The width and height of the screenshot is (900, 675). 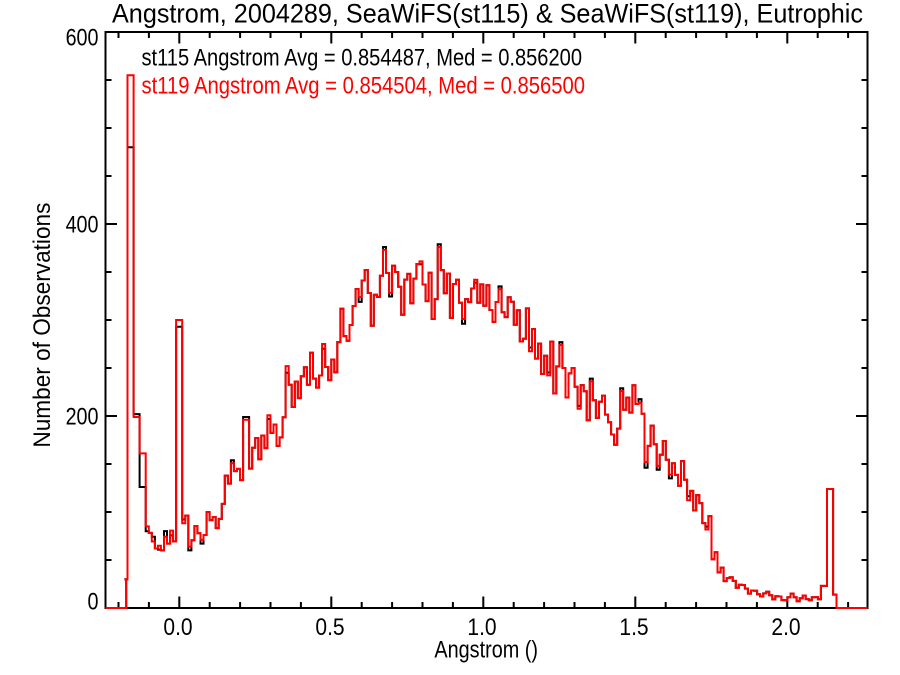 I want to click on svg-text: 0.5, so click(x=329, y=628).